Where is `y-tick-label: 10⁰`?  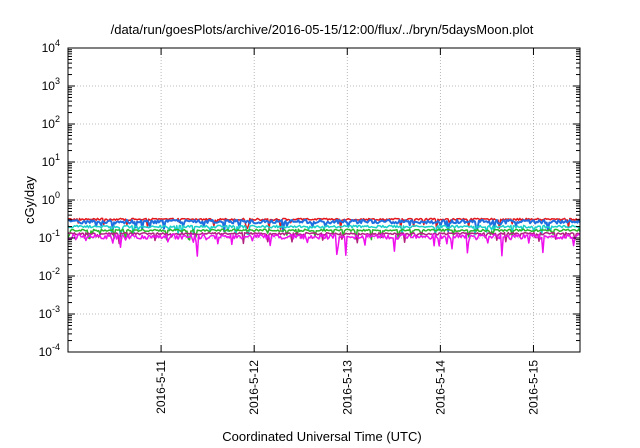 y-tick-label: 10⁰ is located at coordinates (51, 198).